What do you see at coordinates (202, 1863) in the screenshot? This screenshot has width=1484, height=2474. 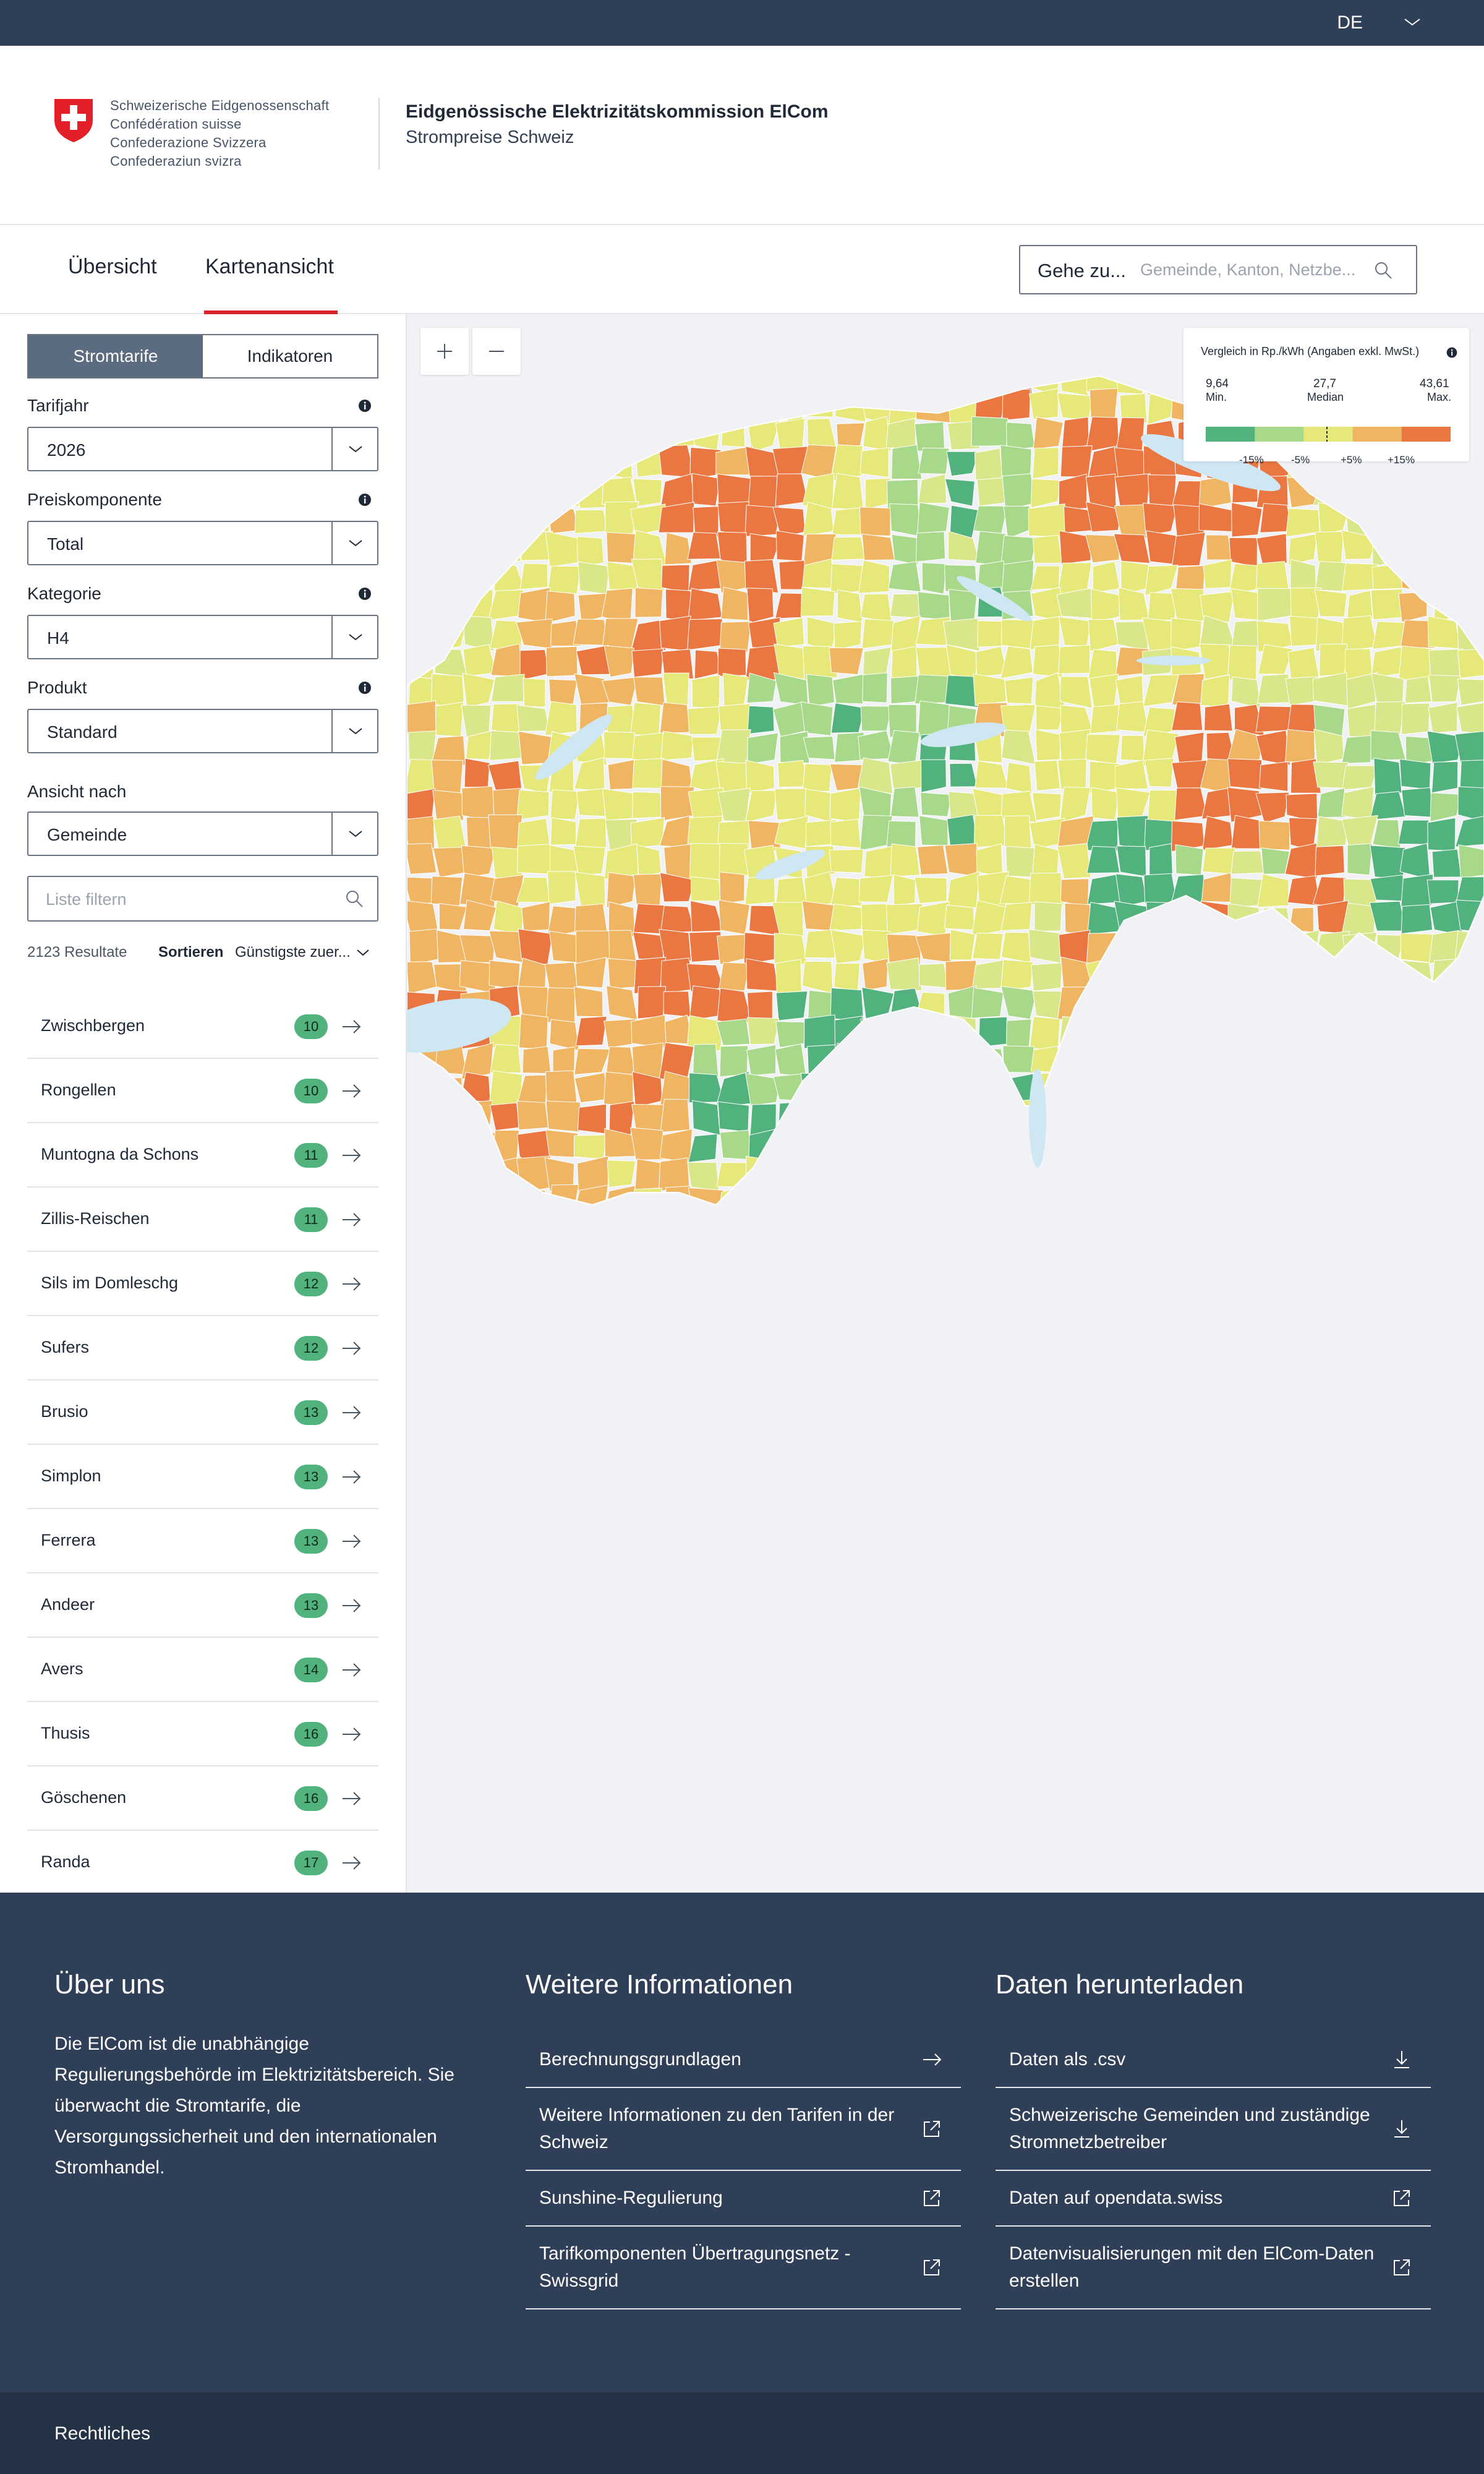 I see `result-row: Randa 17` at bounding box center [202, 1863].